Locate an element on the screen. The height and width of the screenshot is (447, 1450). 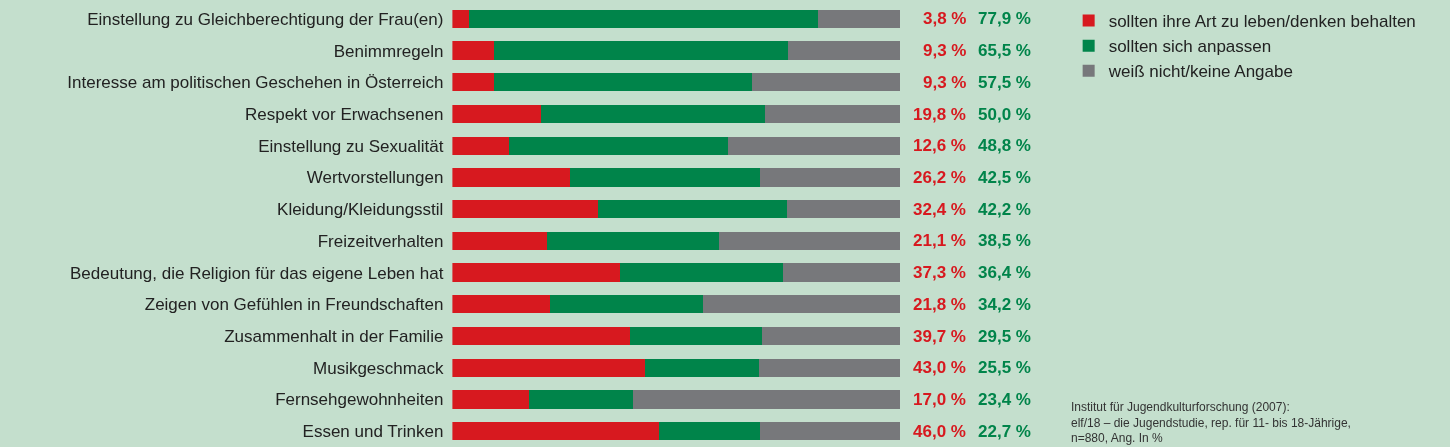
legend-label: weiß nicht/keine Angabe is located at coordinates (1200, 72).